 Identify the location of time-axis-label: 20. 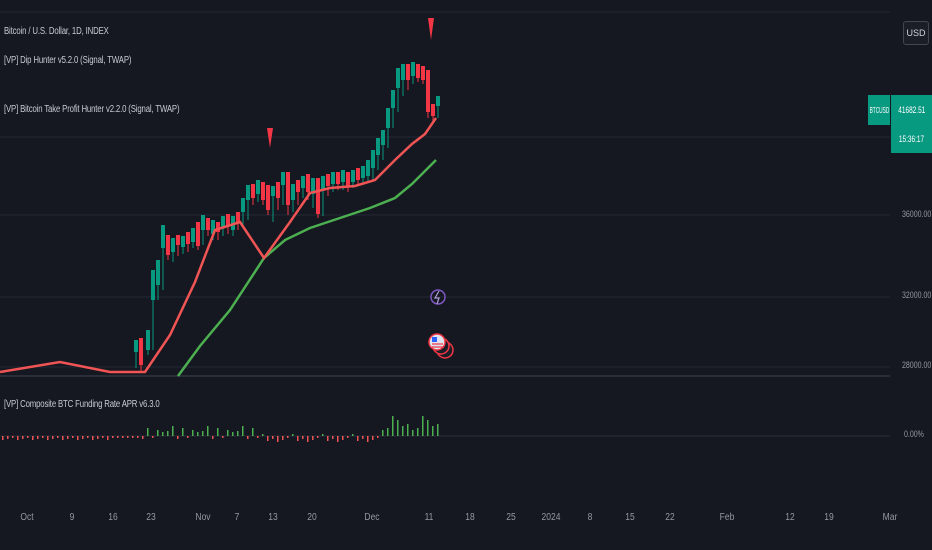
(312, 517).